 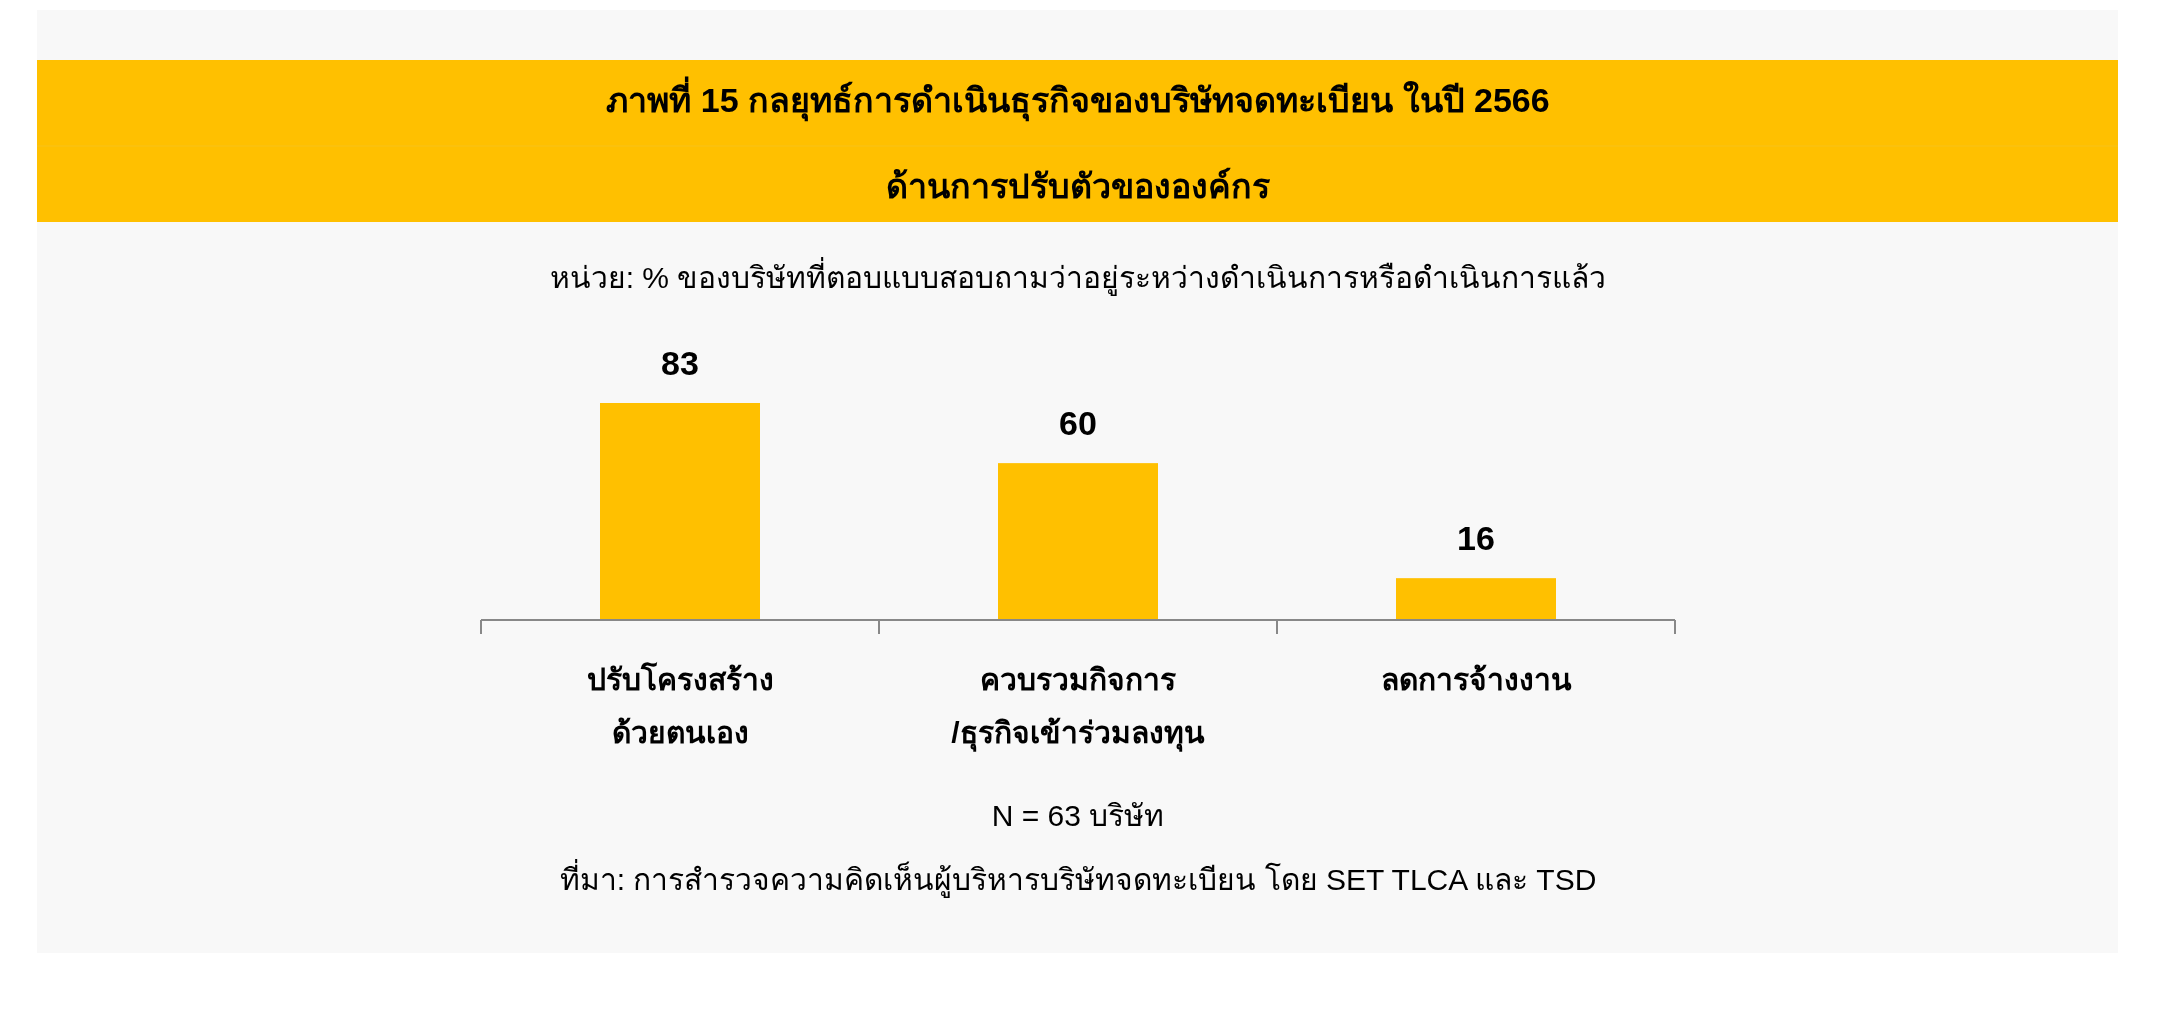 I want to click on chart-subtitle: ด้านการปรับตัวขององค์กร, so click(x=1078, y=186).